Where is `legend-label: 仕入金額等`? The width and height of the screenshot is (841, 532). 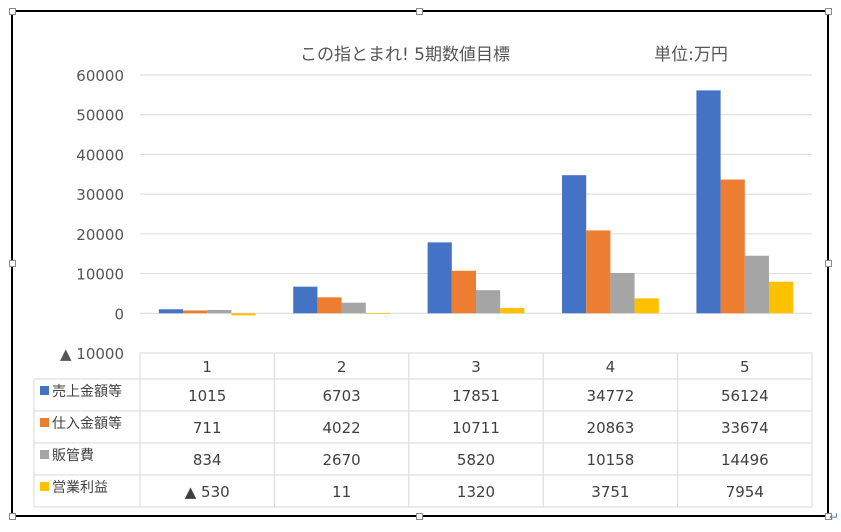 legend-label: 仕入金額等 is located at coordinates (87, 423).